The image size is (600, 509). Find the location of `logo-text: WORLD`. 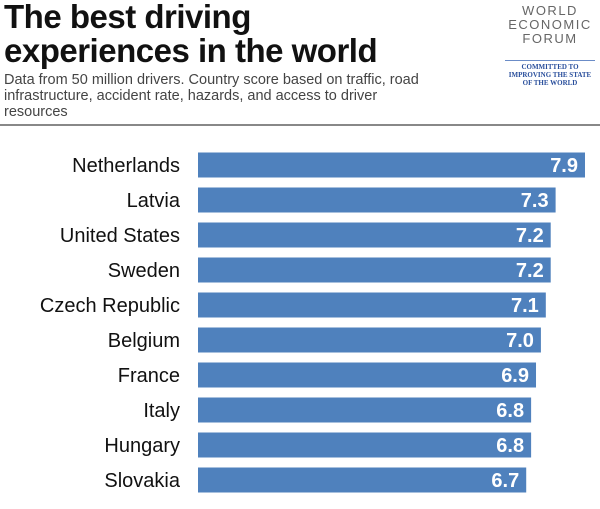

logo-text: WORLD is located at coordinates (550, 10).